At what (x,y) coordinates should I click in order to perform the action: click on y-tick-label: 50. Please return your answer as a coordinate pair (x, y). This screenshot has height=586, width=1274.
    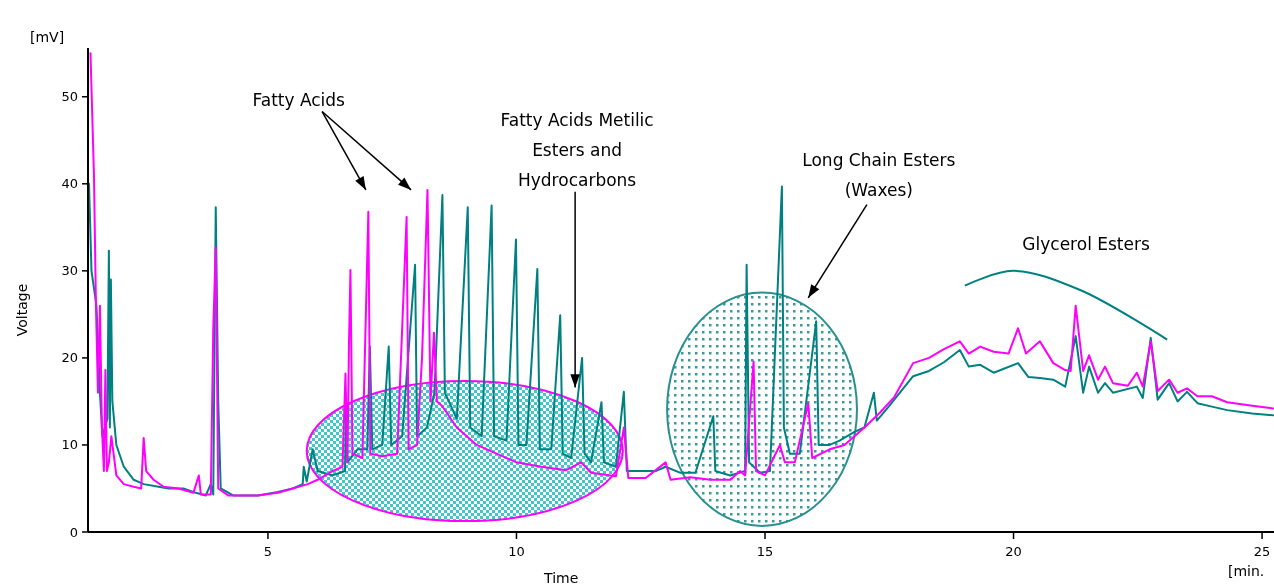
    Looking at the image, I should click on (69, 97).